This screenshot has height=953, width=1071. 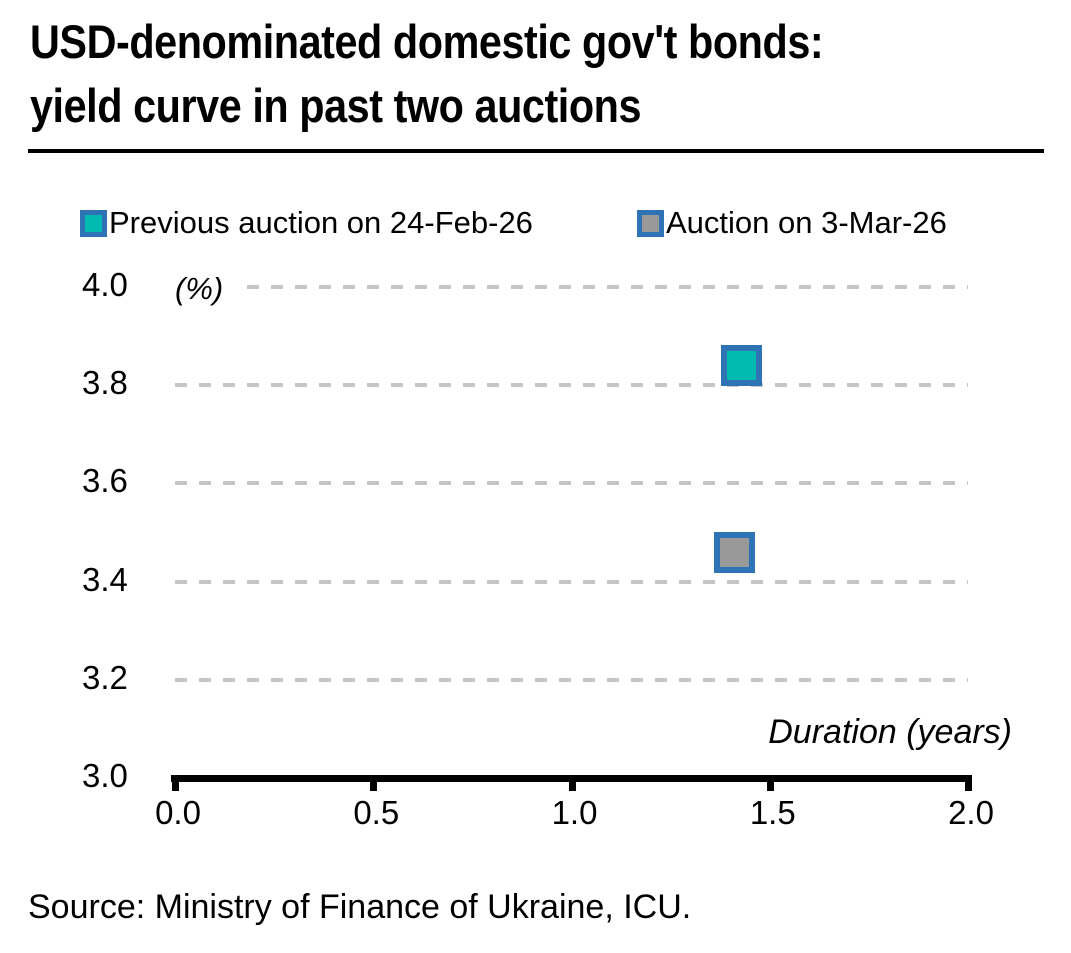 What do you see at coordinates (650, 223) in the screenshot?
I see `legend-swatch-current-auction` at bounding box center [650, 223].